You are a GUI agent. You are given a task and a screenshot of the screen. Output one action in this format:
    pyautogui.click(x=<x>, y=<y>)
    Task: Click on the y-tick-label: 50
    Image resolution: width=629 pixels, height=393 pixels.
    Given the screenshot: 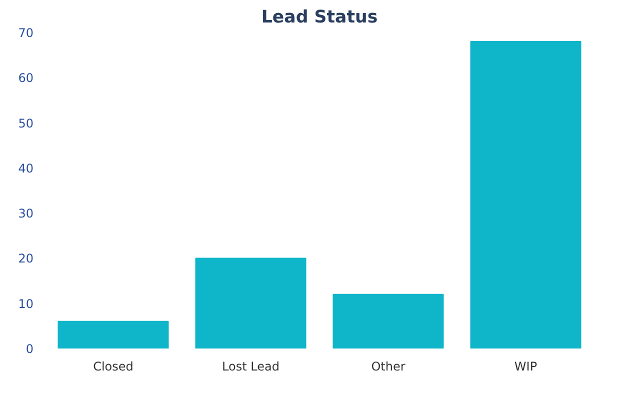 What is the action you would take?
    pyautogui.click(x=26, y=123)
    